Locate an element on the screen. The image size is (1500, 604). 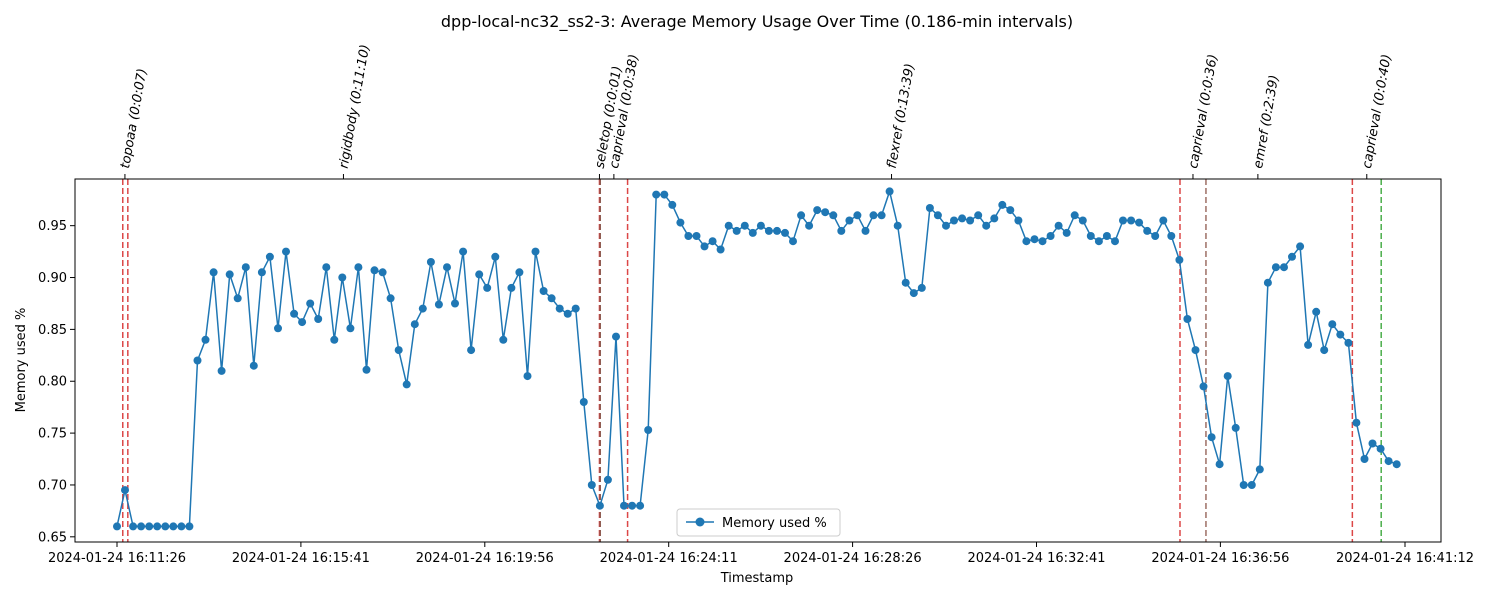
y-tick-label: 0.65 is located at coordinates (52, 537).